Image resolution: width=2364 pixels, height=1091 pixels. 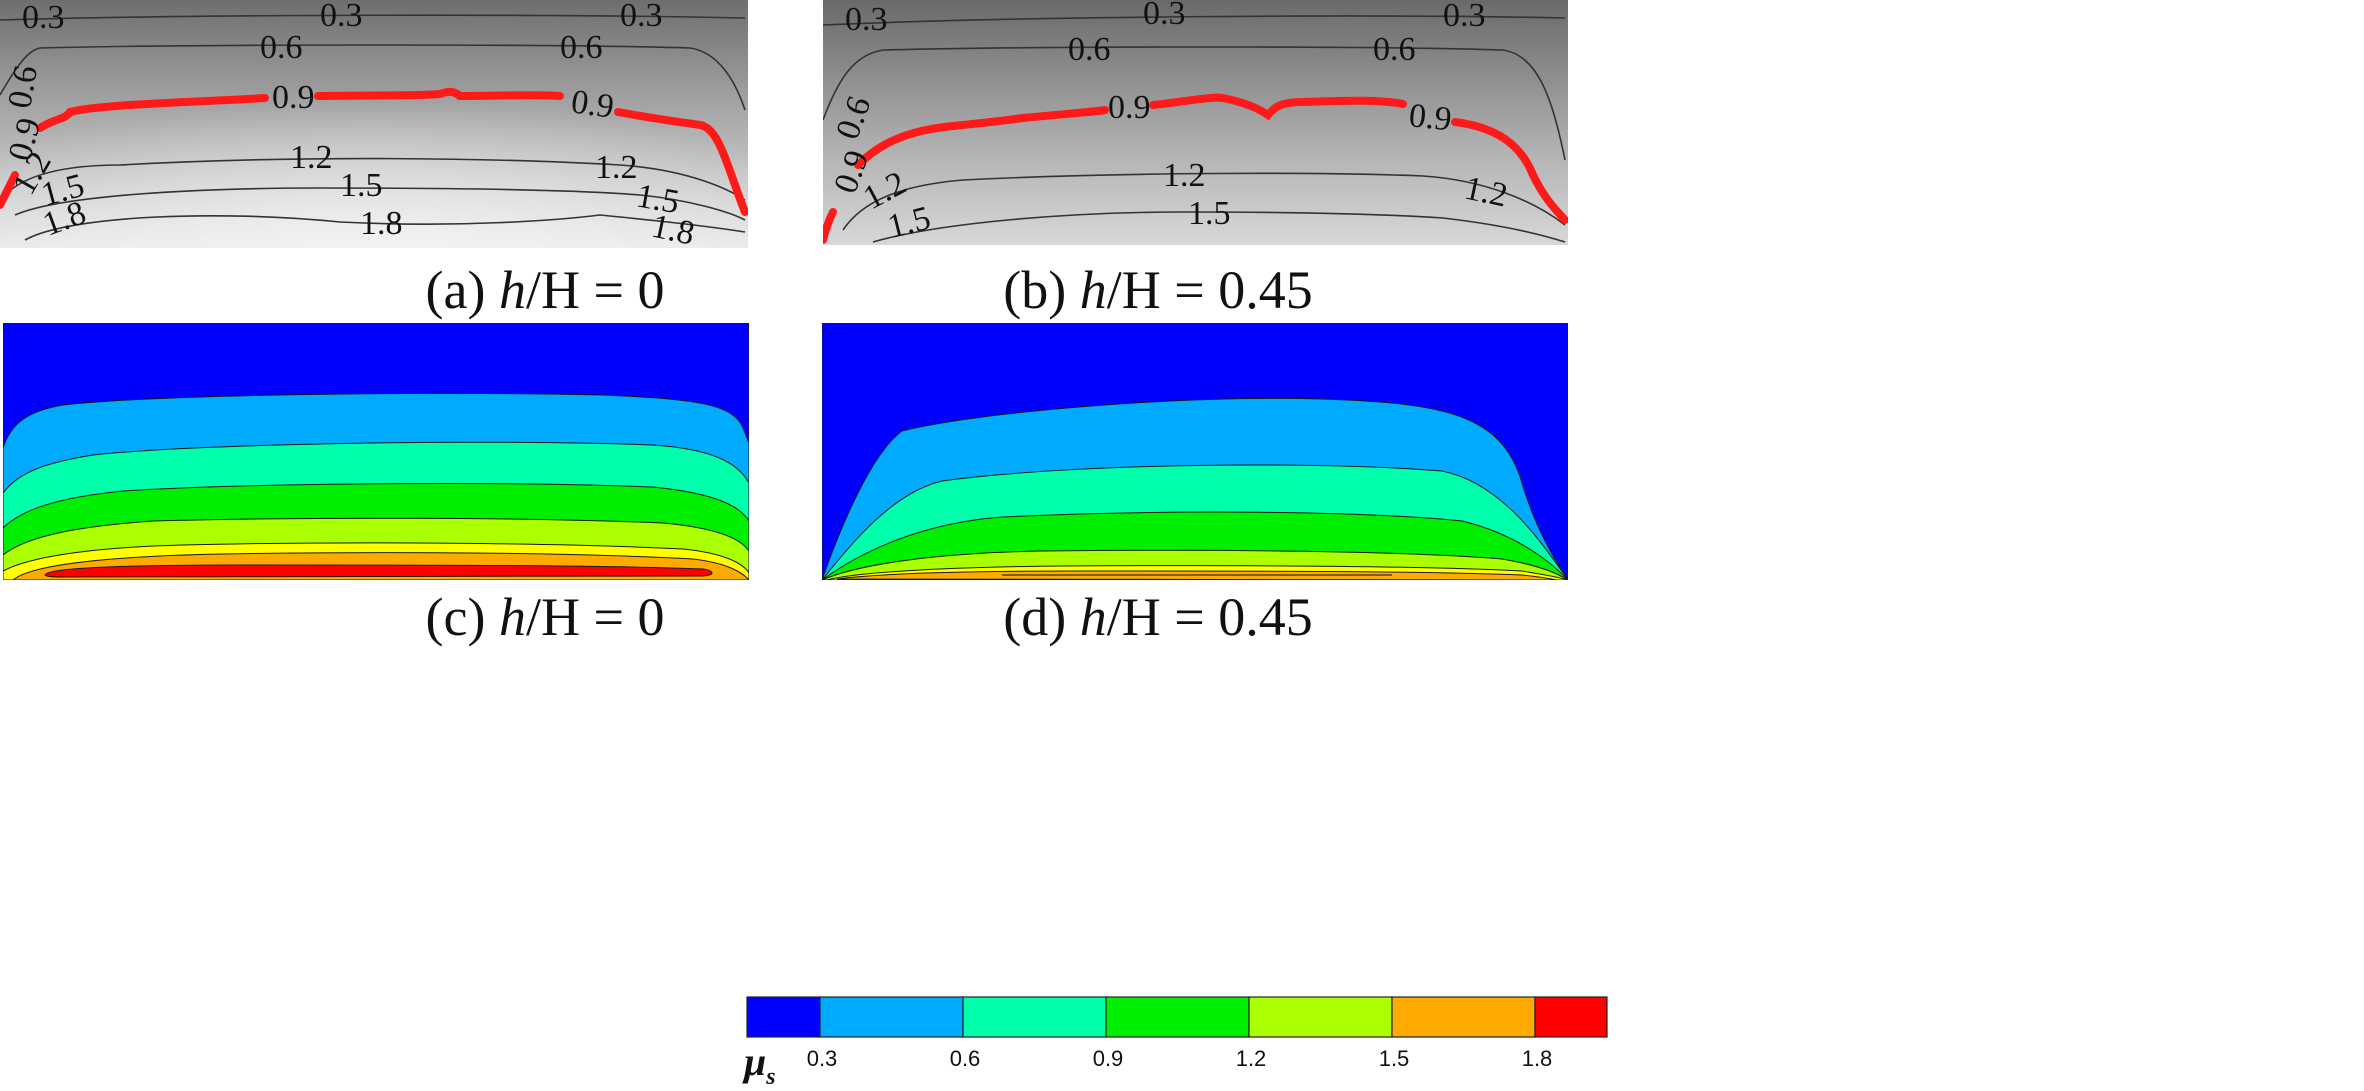 What do you see at coordinates (462, 617) in the screenshot?
I see `caption-c-prefix: (c)` at bounding box center [462, 617].